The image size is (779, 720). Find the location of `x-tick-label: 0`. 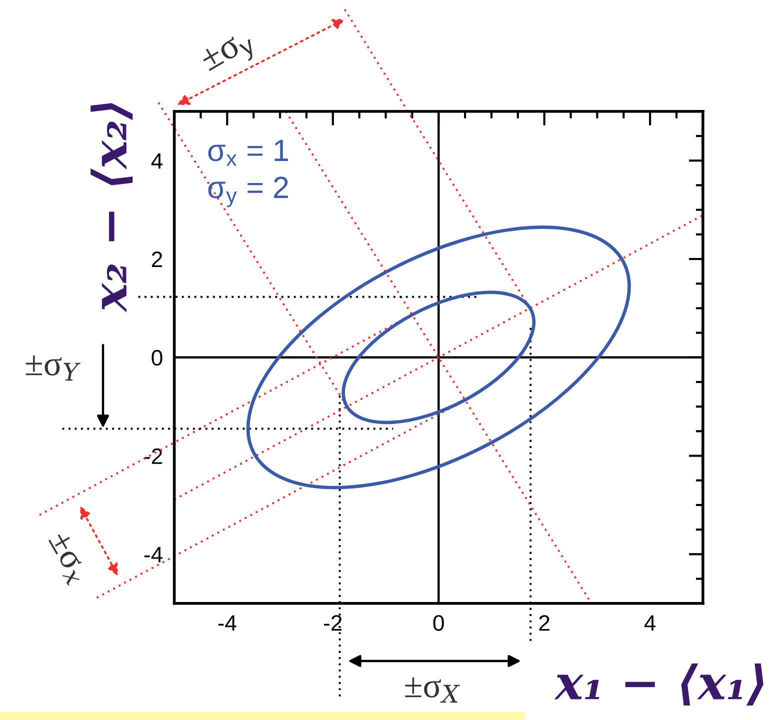

x-tick-label: 0 is located at coordinates (438, 623).